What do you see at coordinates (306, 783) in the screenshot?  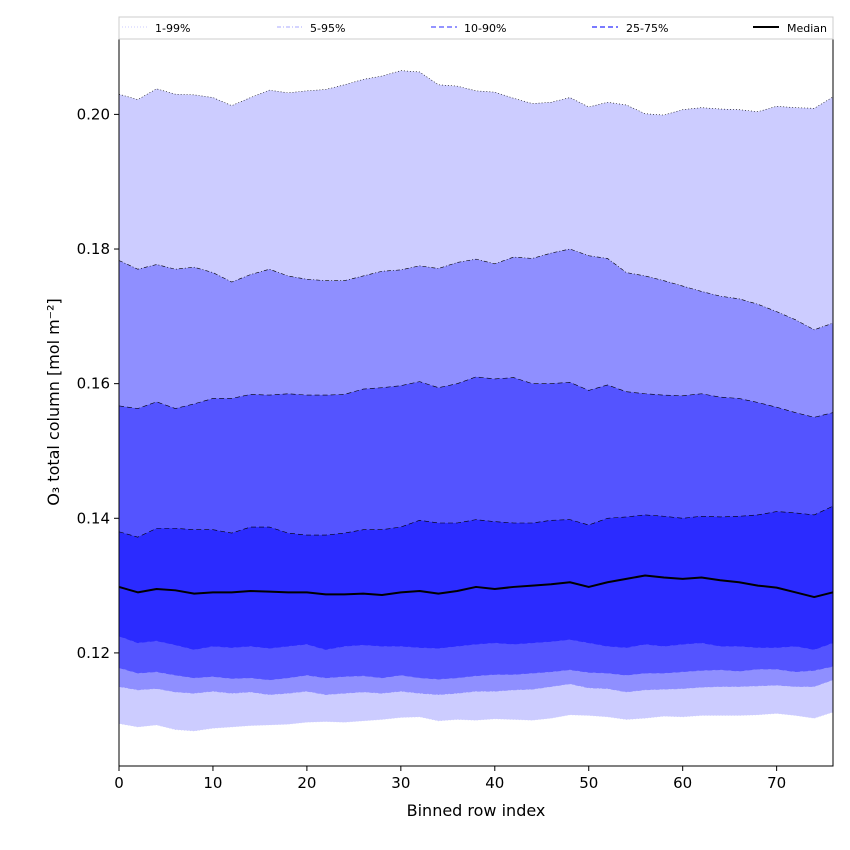 I see `x-tick-label: 20` at bounding box center [306, 783].